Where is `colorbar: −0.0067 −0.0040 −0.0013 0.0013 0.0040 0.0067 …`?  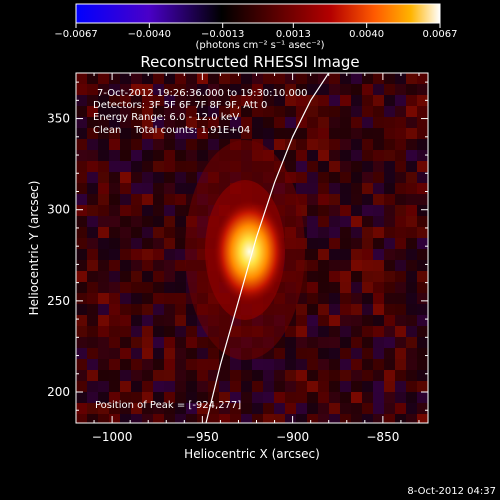
colorbar: −0.0067 −0.0040 −0.0013 0.0013 0.0040 0.0067 … is located at coordinates (256, 27).